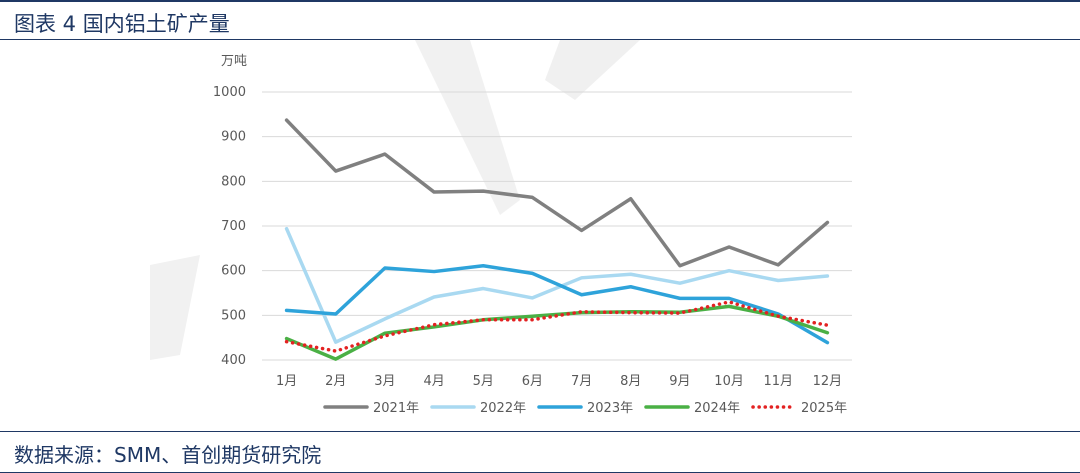 The height and width of the screenshot is (473, 1080). What do you see at coordinates (585, 408) in the screenshot?
I see `legend: 2021年 2022年 2023年 2024年 2025年` at bounding box center [585, 408].